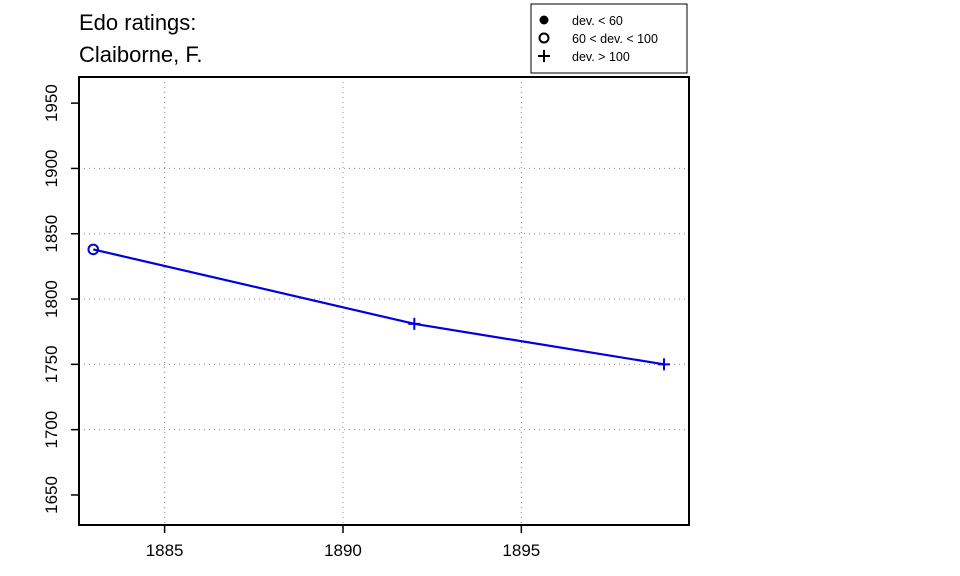  I want to click on legend-label-3: dev. > 100, so click(601, 57).